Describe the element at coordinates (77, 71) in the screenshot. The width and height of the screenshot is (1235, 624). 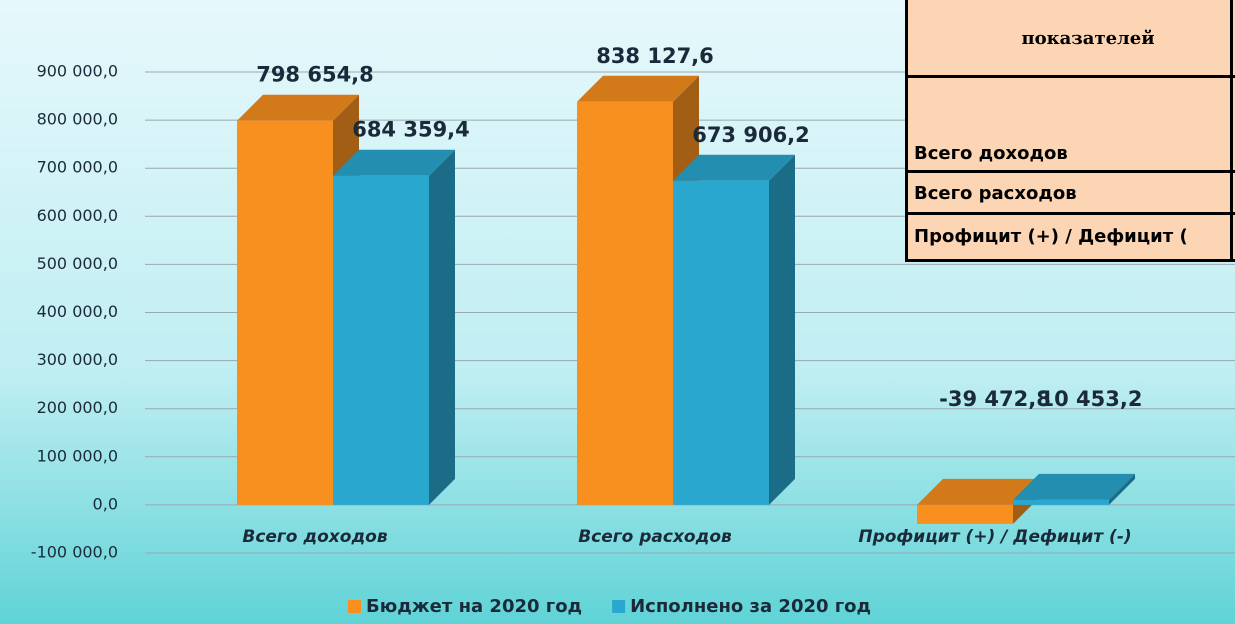
I see `y-tick-label: 900 000,0` at that location.